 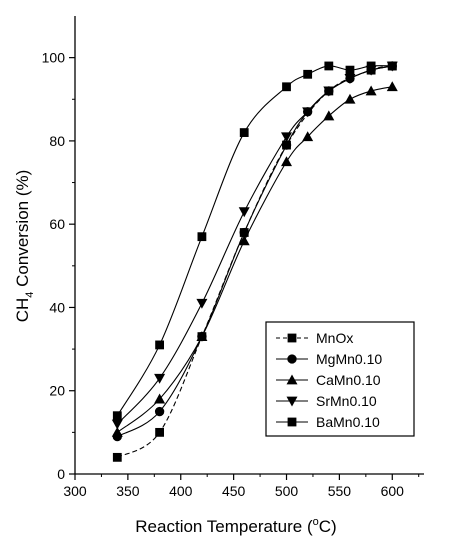 I want to click on x-tick-label: 550, so click(x=340, y=491).